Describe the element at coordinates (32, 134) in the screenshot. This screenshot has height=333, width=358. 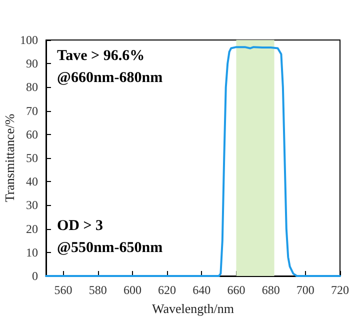
I see `y-tick-label: 60` at that location.